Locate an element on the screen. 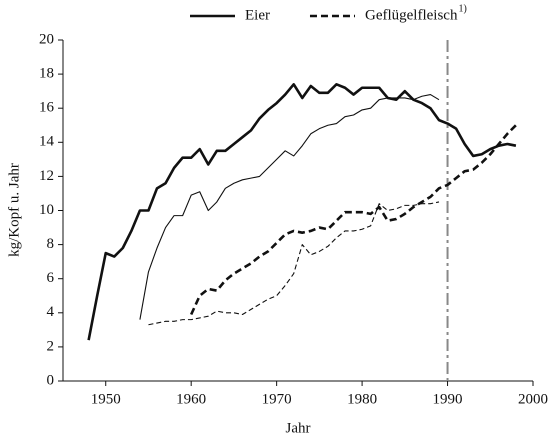  y-tick-label: 2 is located at coordinates (51, 346).